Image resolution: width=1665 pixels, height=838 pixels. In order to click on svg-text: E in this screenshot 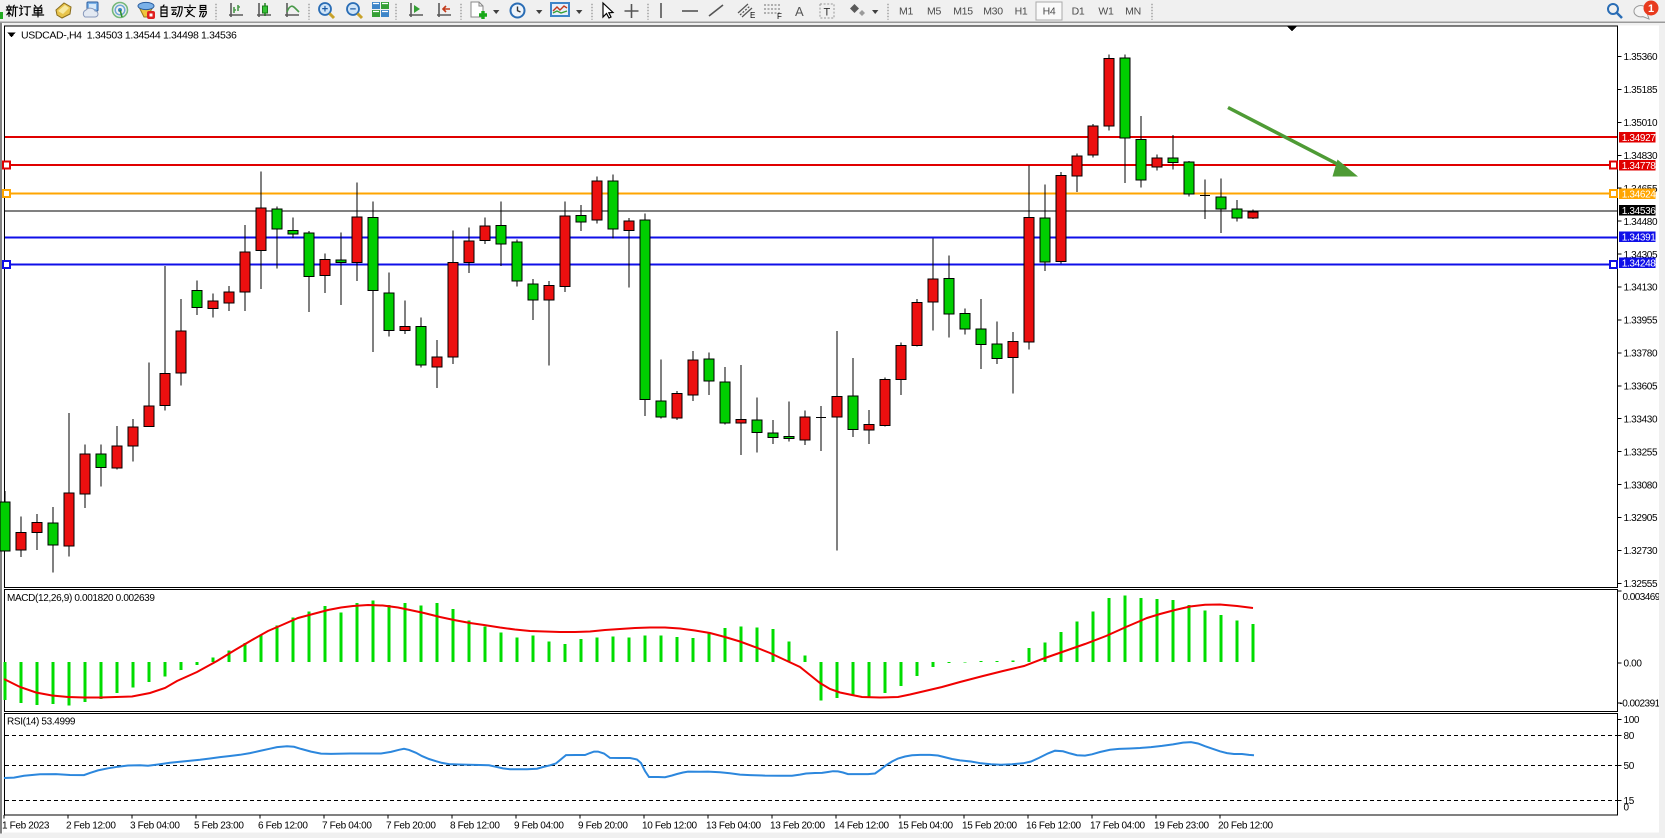, I will do `click(752, 15)`.